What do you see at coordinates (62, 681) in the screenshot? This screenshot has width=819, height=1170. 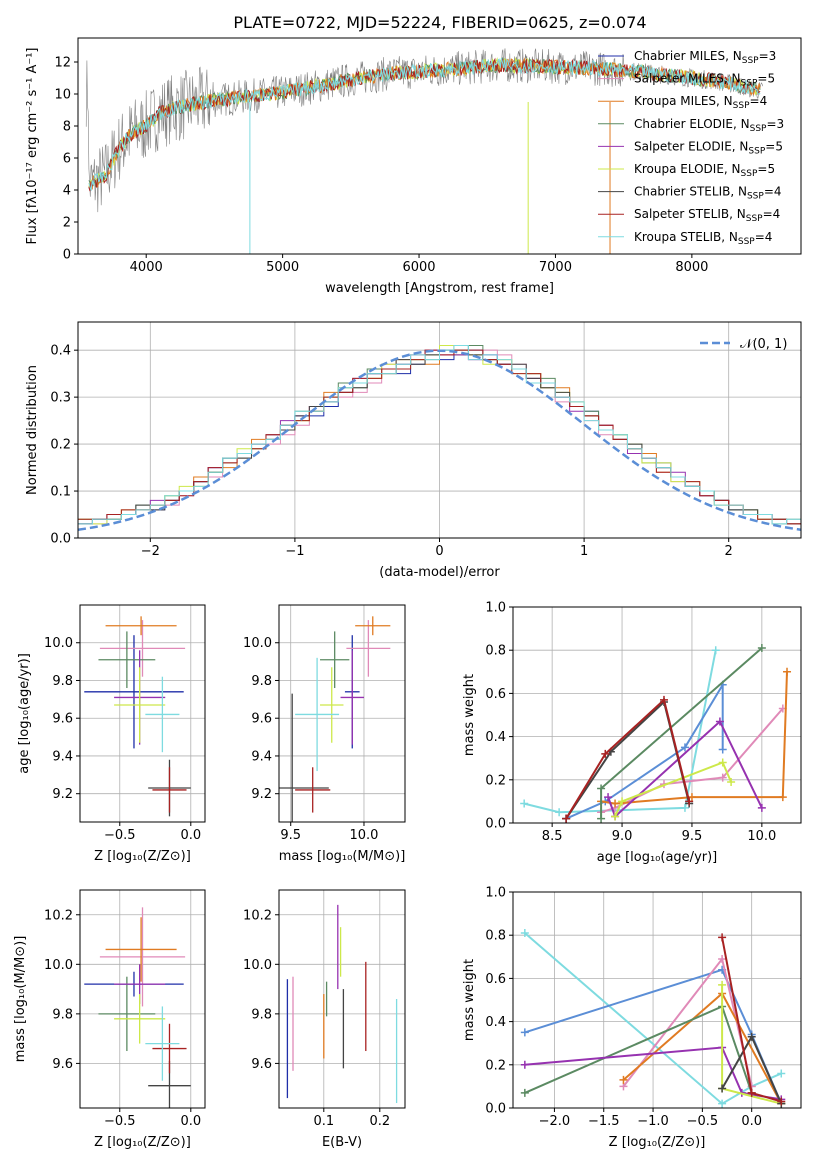 I see `y-tick-label: 9.8` at bounding box center [62, 681].